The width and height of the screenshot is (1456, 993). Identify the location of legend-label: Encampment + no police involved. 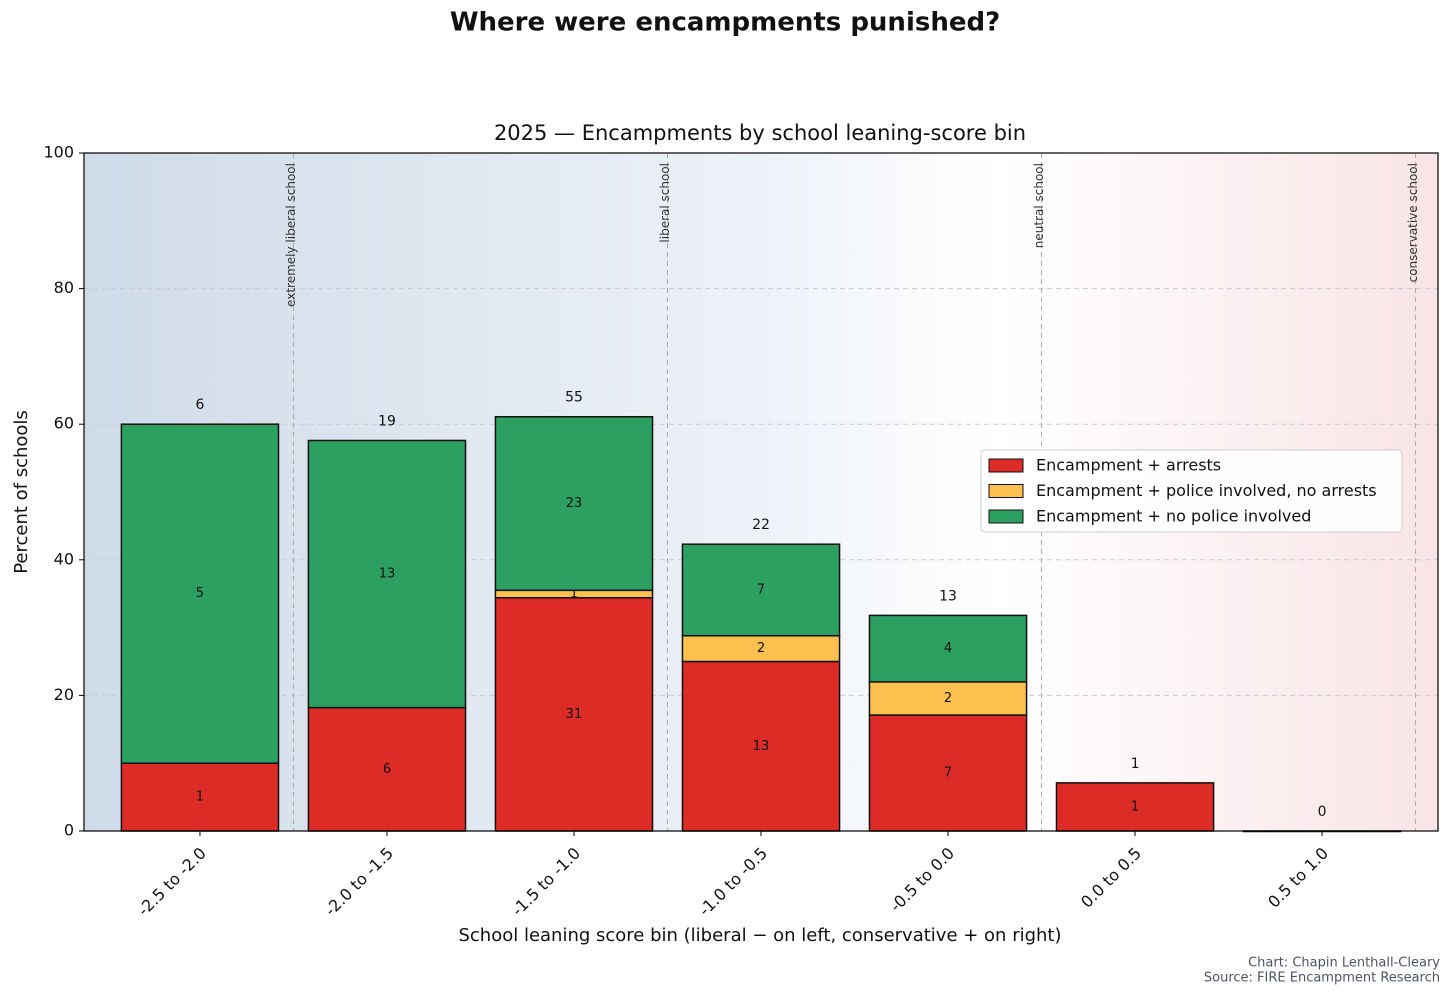
(1173, 516).